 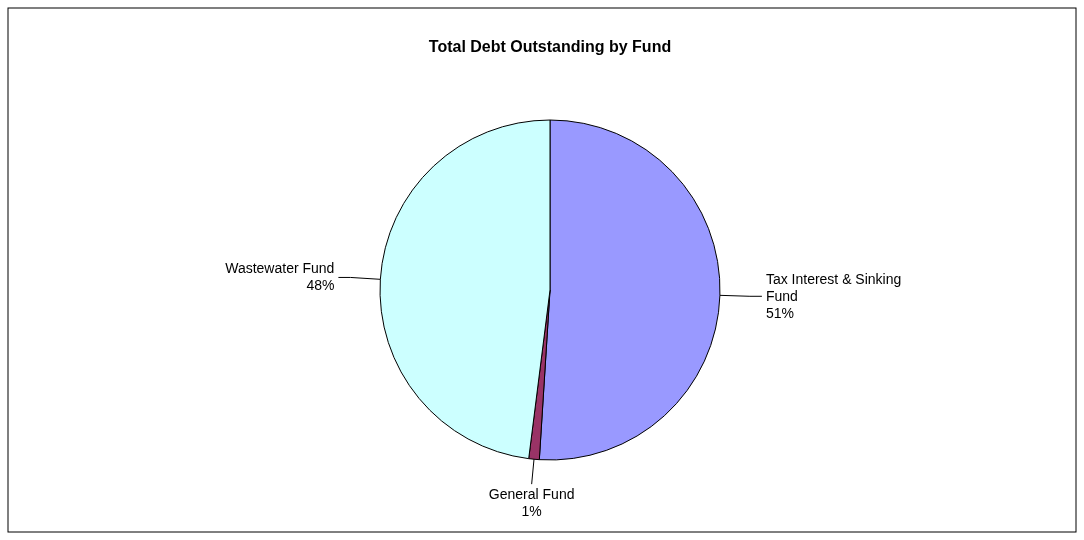 I want to click on slice-label: General Fund, so click(x=531, y=494).